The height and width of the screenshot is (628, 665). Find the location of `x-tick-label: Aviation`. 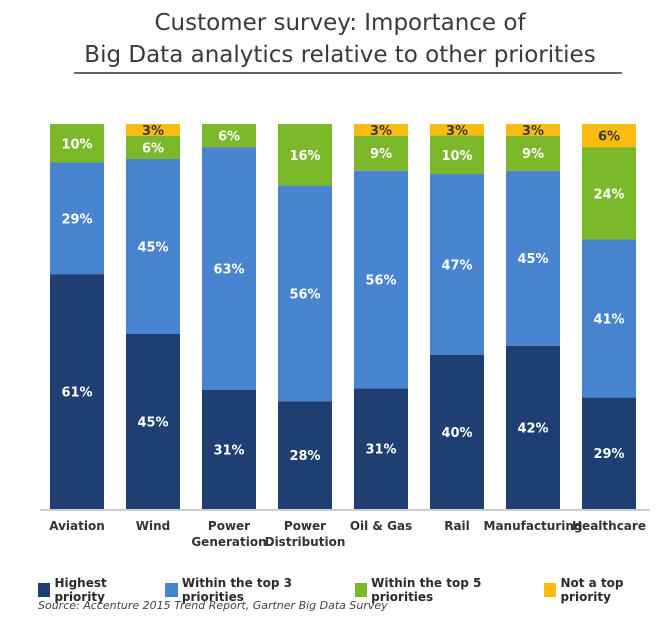

x-tick-label: Aviation is located at coordinates (77, 526).